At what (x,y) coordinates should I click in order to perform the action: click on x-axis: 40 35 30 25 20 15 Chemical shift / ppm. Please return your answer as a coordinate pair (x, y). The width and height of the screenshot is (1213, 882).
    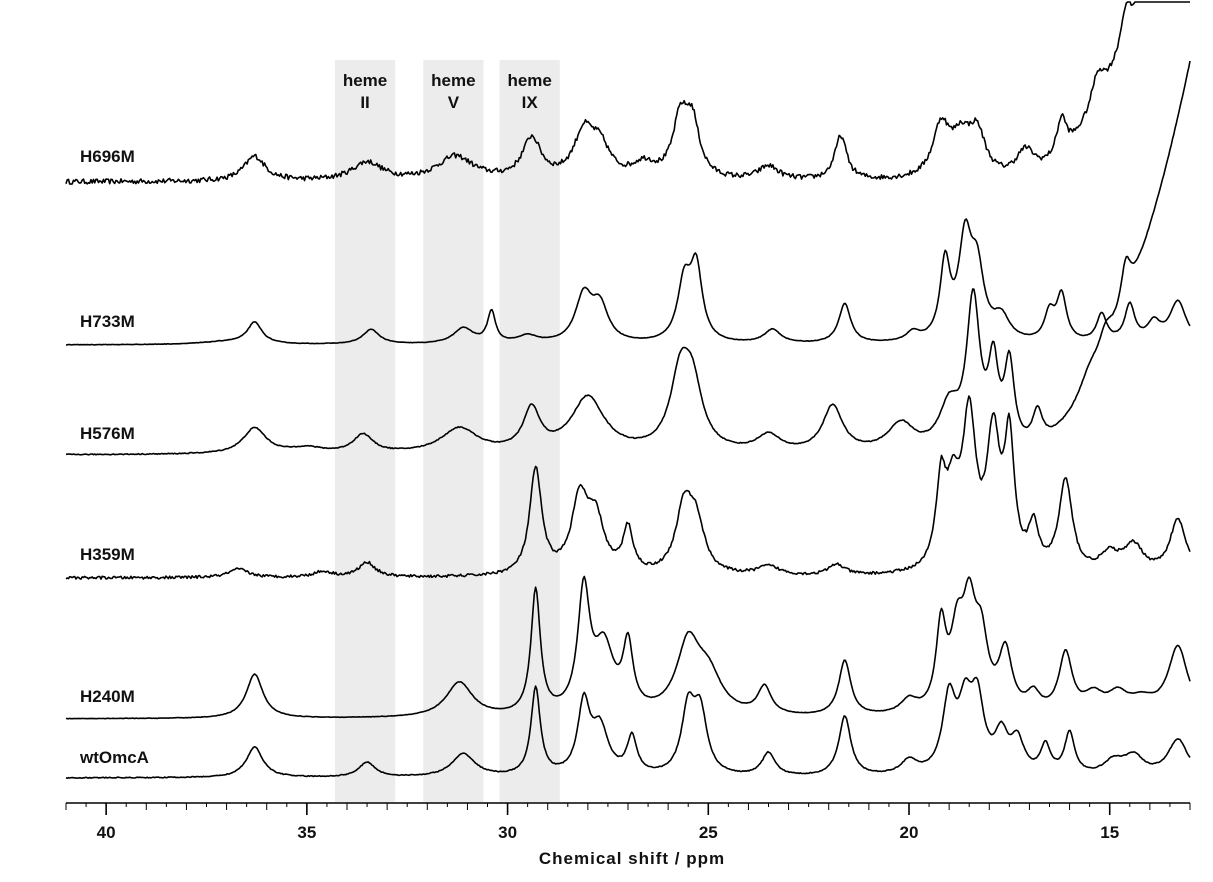
    Looking at the image, I should click on (628, 835).